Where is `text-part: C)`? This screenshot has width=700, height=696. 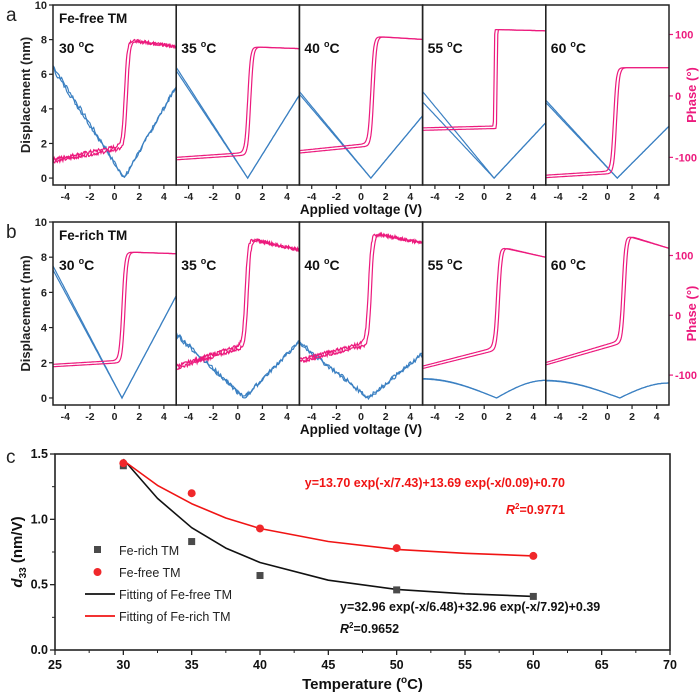 text-part: C) is located at coordinates (415, 684).